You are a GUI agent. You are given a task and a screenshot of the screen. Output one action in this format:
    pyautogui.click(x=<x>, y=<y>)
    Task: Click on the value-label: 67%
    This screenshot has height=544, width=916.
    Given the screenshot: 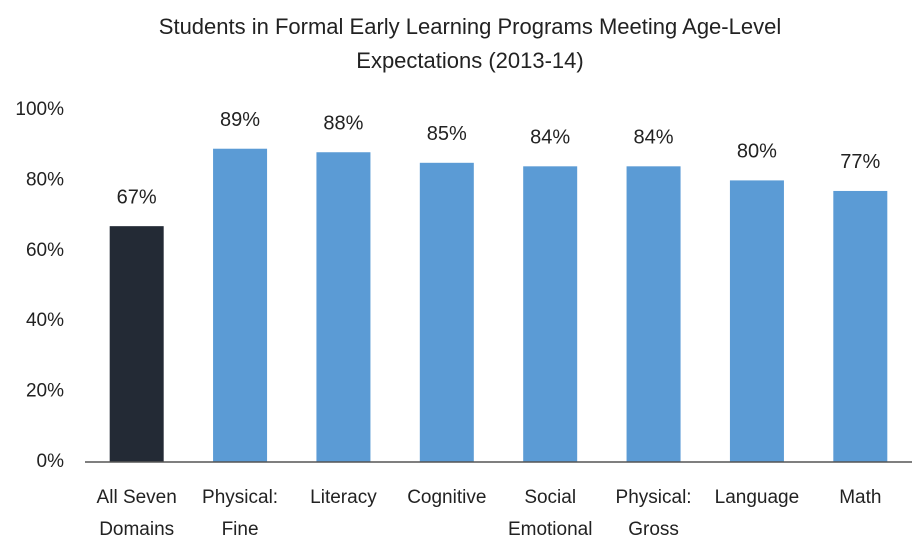 What is the action you would take?
    pyautogui.click(x=137, y=197)
    